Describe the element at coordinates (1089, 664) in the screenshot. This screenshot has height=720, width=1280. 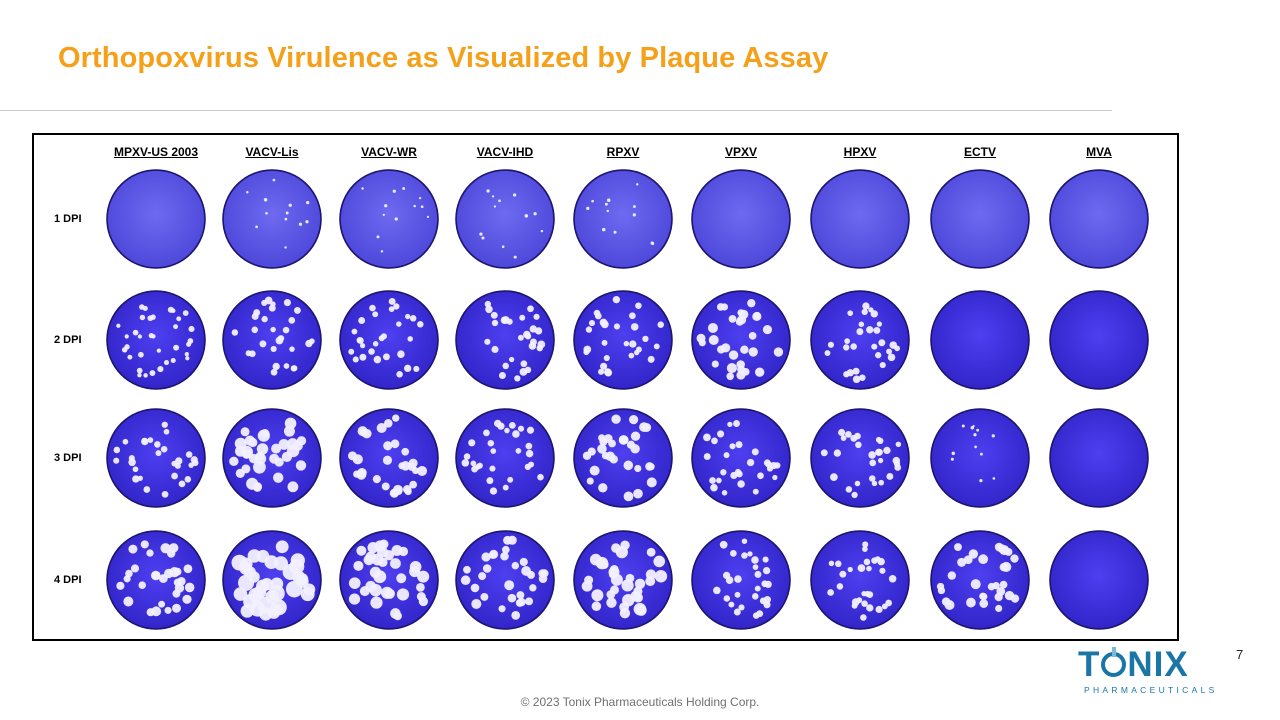
I see `logo-letter-t: T` at that location.